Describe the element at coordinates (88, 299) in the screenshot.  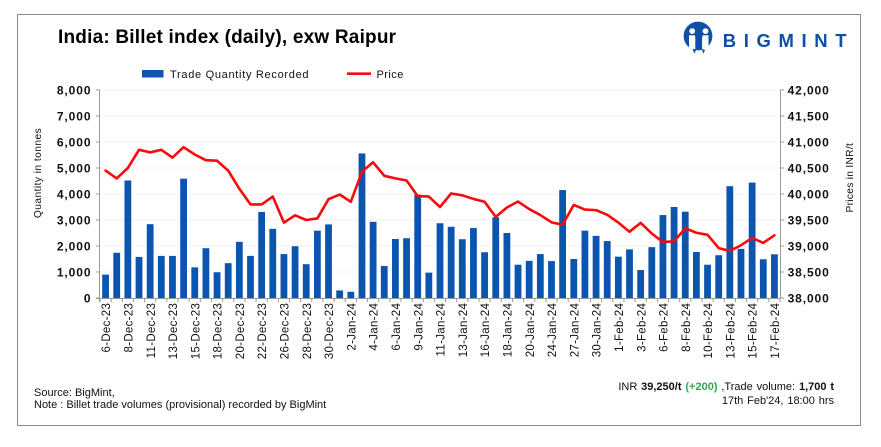
I see `svg-text: 0` at that location.